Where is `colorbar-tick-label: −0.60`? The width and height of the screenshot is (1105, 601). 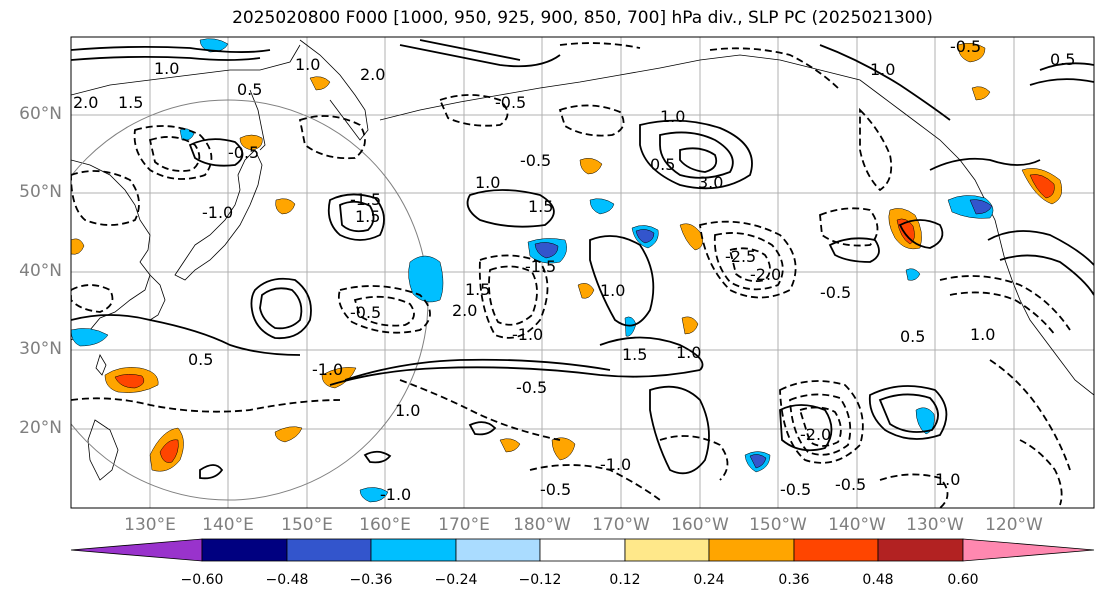 colorbar-tick-label: −0.60 is located at coordinates (202, 580).